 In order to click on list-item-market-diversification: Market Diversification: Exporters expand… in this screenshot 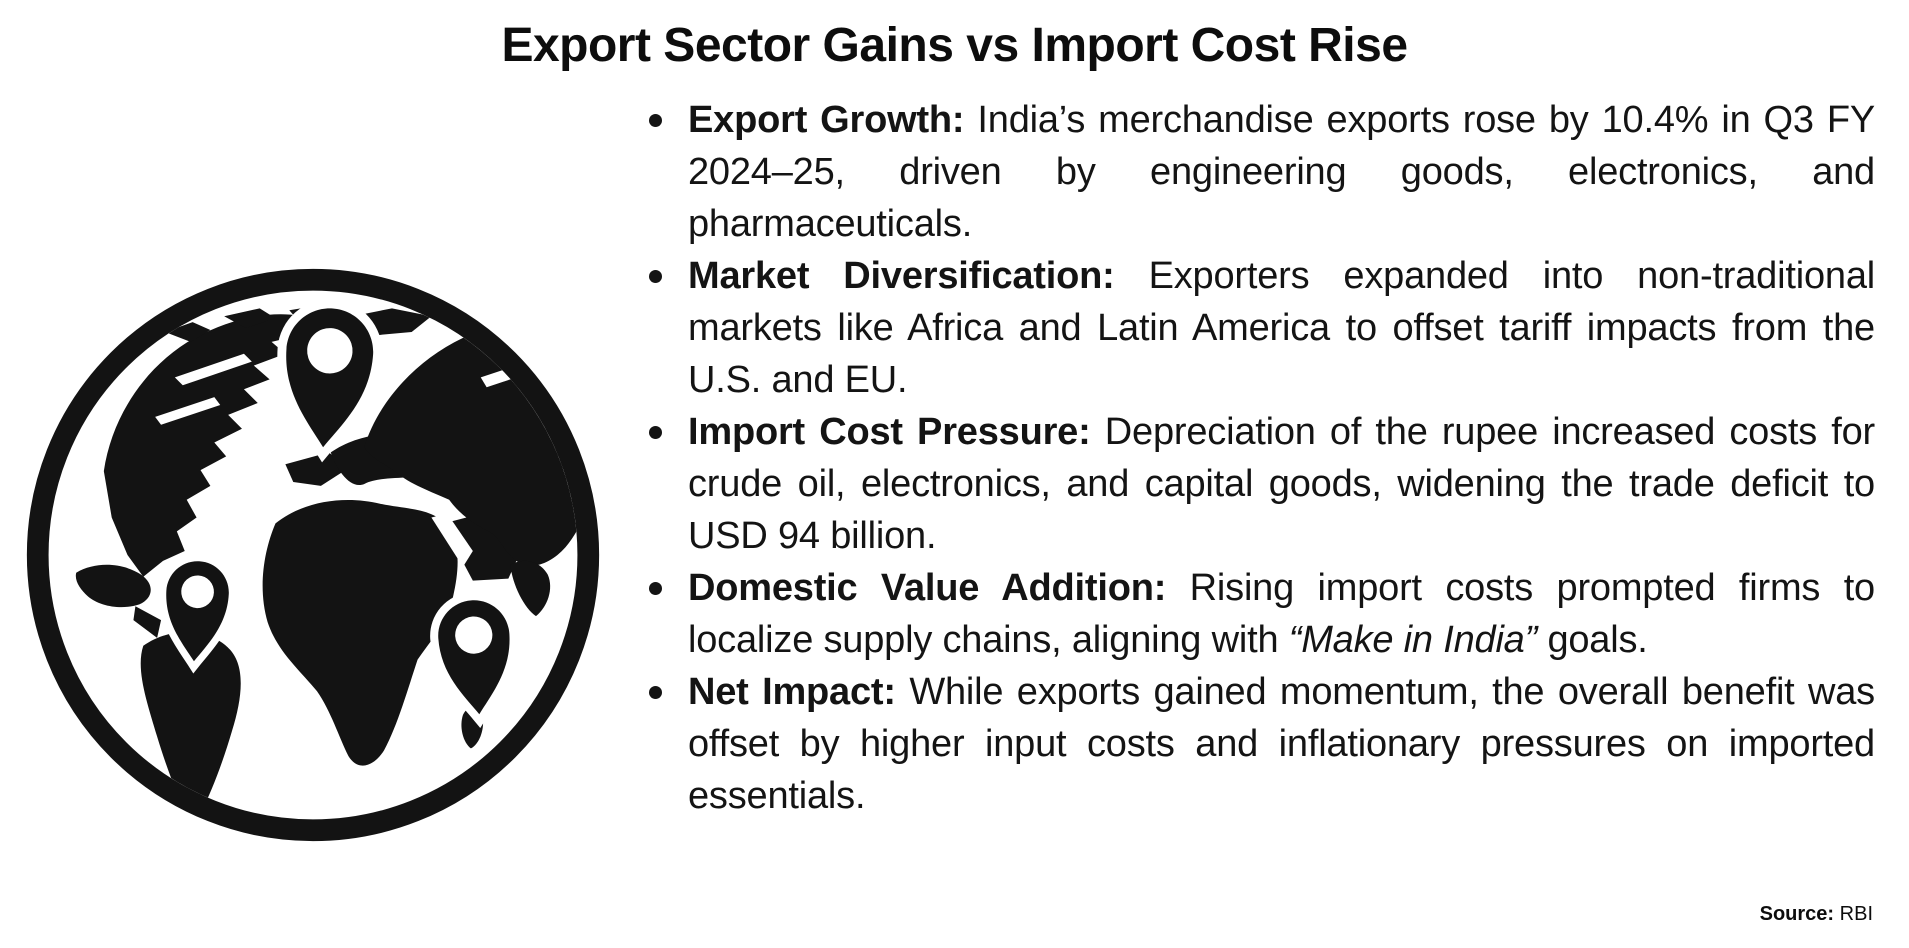, I will do `click(1261, 328)`.